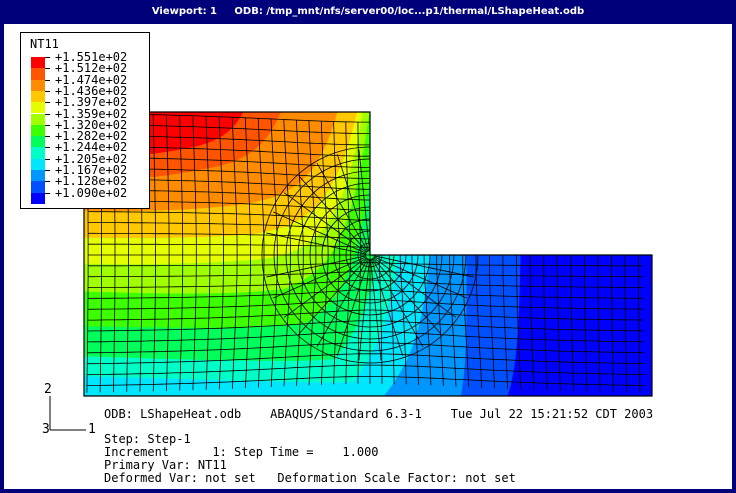 The image size is (736, 493). What do you see at coordinates (165, 465) in the screenshot?
I see `primary-var-info: Primary Var: NT11` at bounding box center [165, 465].